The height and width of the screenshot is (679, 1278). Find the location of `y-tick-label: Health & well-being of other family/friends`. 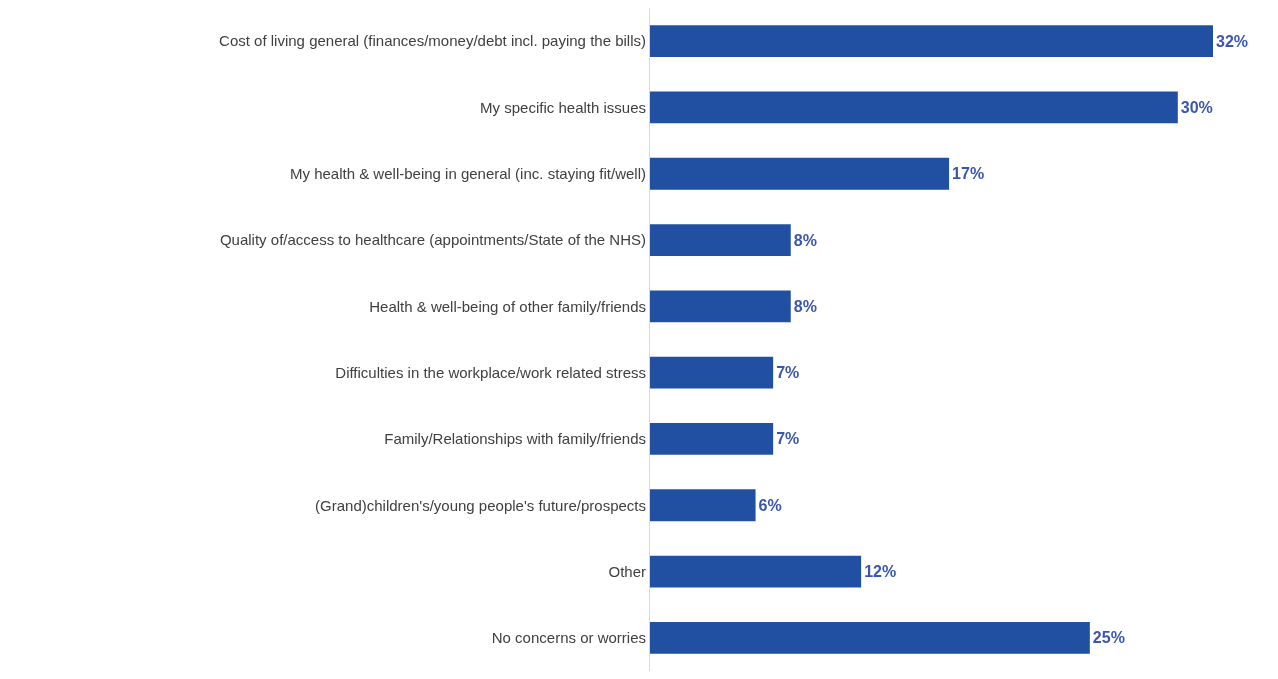

y-tick-label: Health & well-being of other family/friends is located at coordinates (507, 306).